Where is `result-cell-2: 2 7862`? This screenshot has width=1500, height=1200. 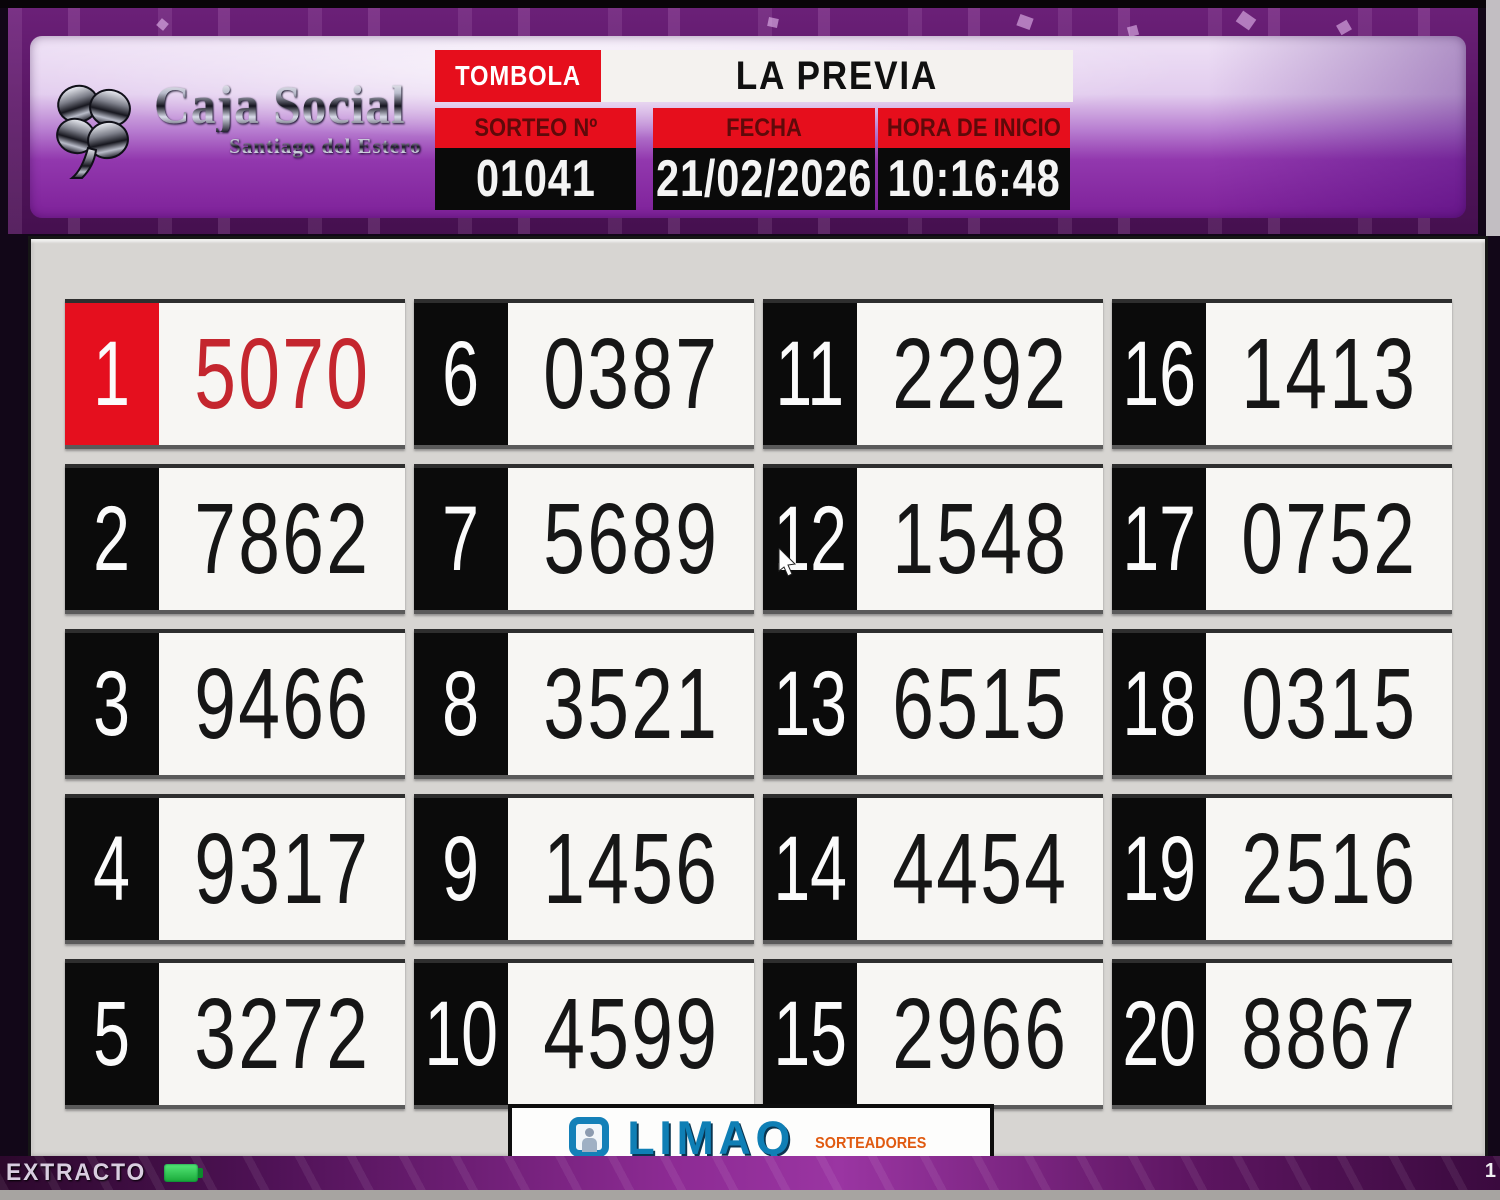 result-cell-2: 2 7862 is located at coordinates (235, 539).